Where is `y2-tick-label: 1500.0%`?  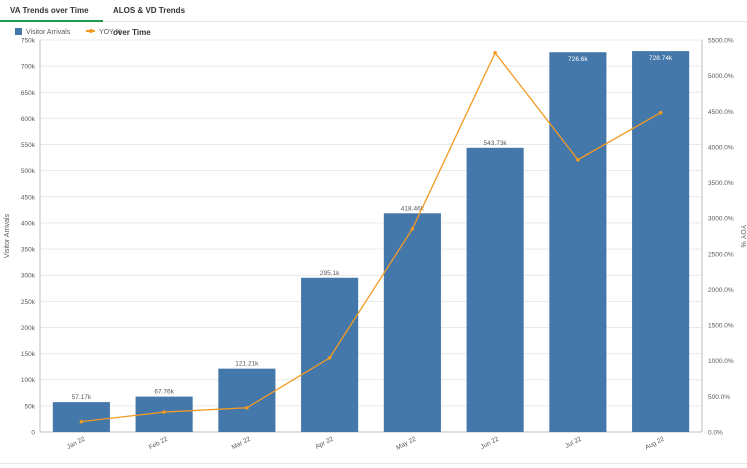 y2-tick-label: 1500.0% is located at coordinates (721, 326).